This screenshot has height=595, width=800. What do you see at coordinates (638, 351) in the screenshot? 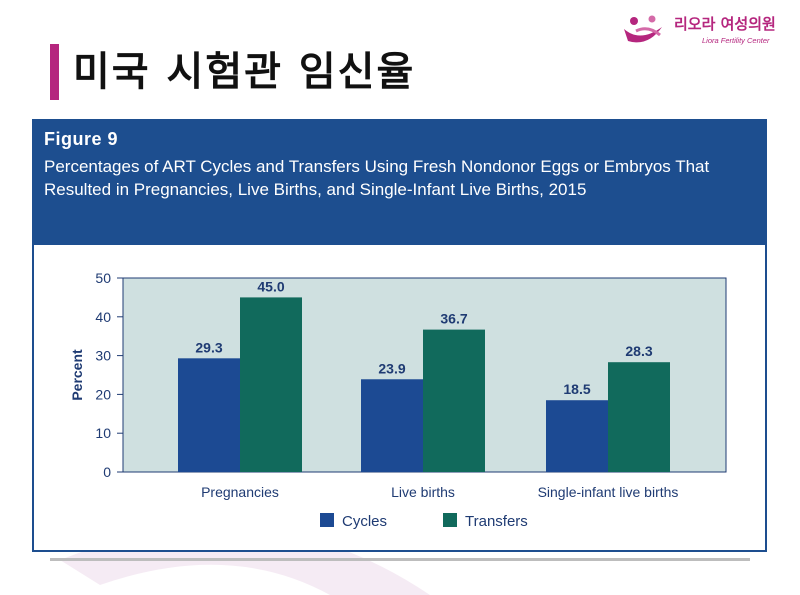
I see `bar-value-label: 28.3` at bounding box center [638, 351].